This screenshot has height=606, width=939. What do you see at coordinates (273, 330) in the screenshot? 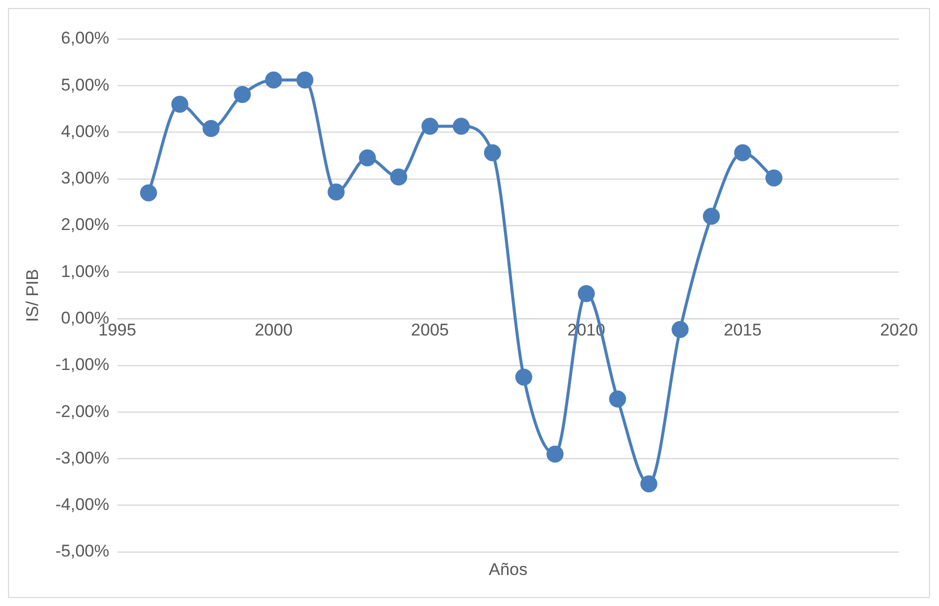
I see `x-tick-label: 2000` at bounding box center [273, 330].